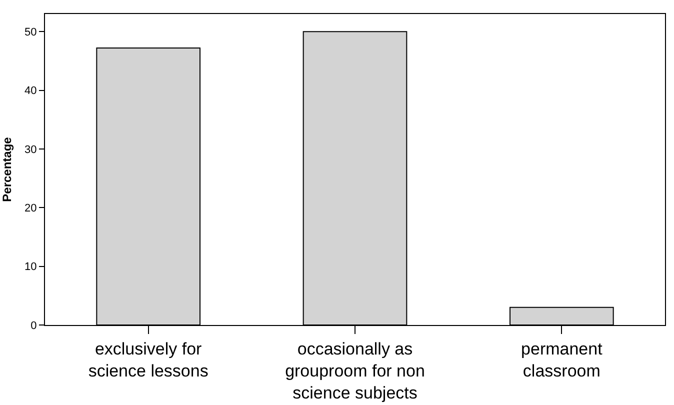  What do you see at coordinates (30, 91) in the screenshot?
I see `y-tick-label: 40` at bounding box center [30, 91].